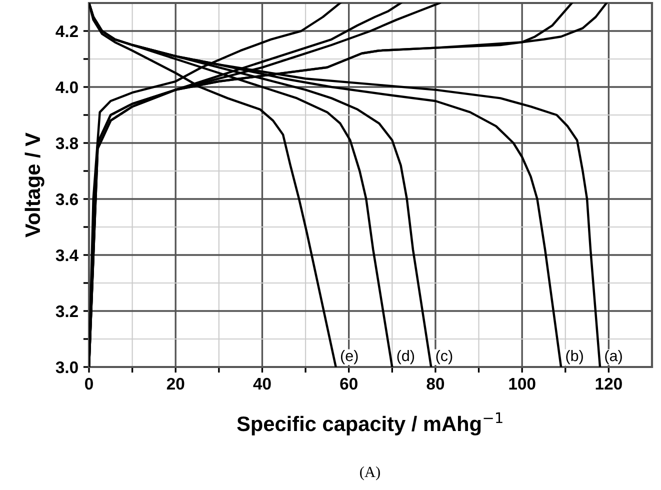 This screenshot has height=490, width=661. I want to click on x-tick-label: 80, so click(435, 384).